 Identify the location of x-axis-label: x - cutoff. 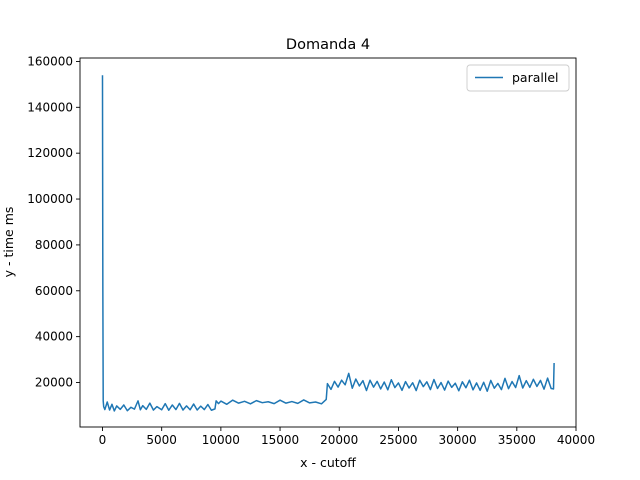
(328, 462).